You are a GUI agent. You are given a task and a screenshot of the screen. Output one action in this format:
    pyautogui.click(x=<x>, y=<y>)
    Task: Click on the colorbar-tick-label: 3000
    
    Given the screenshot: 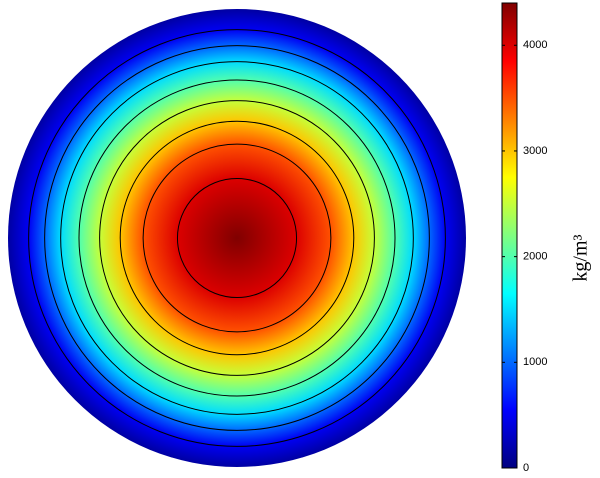 What is the action you would take?
    pyautogui.click(x=535, y=151)
    